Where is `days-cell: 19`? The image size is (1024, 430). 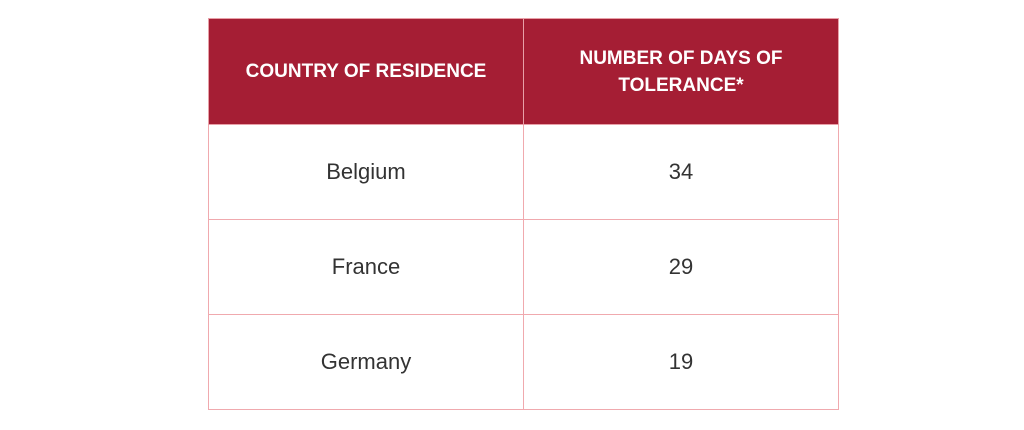 days-cell: 19 is located at coordinates (681, 362).